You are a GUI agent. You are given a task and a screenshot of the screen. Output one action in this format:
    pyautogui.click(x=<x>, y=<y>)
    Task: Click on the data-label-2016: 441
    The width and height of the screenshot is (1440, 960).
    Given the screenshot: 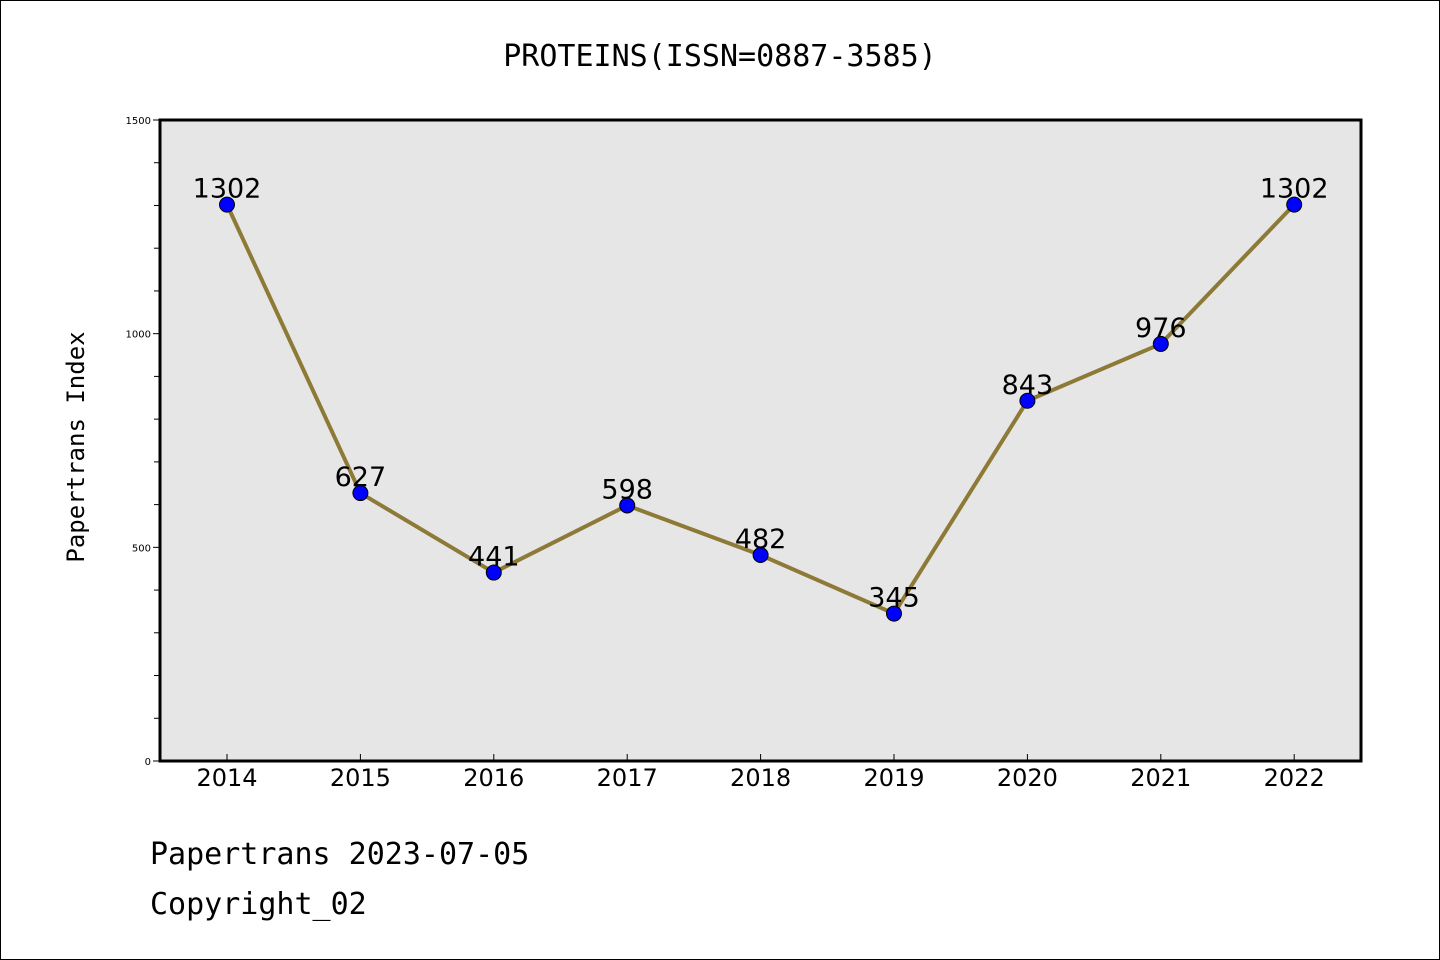 What is the action you would take?
    pyautogui.click(x=494, y=557)
    